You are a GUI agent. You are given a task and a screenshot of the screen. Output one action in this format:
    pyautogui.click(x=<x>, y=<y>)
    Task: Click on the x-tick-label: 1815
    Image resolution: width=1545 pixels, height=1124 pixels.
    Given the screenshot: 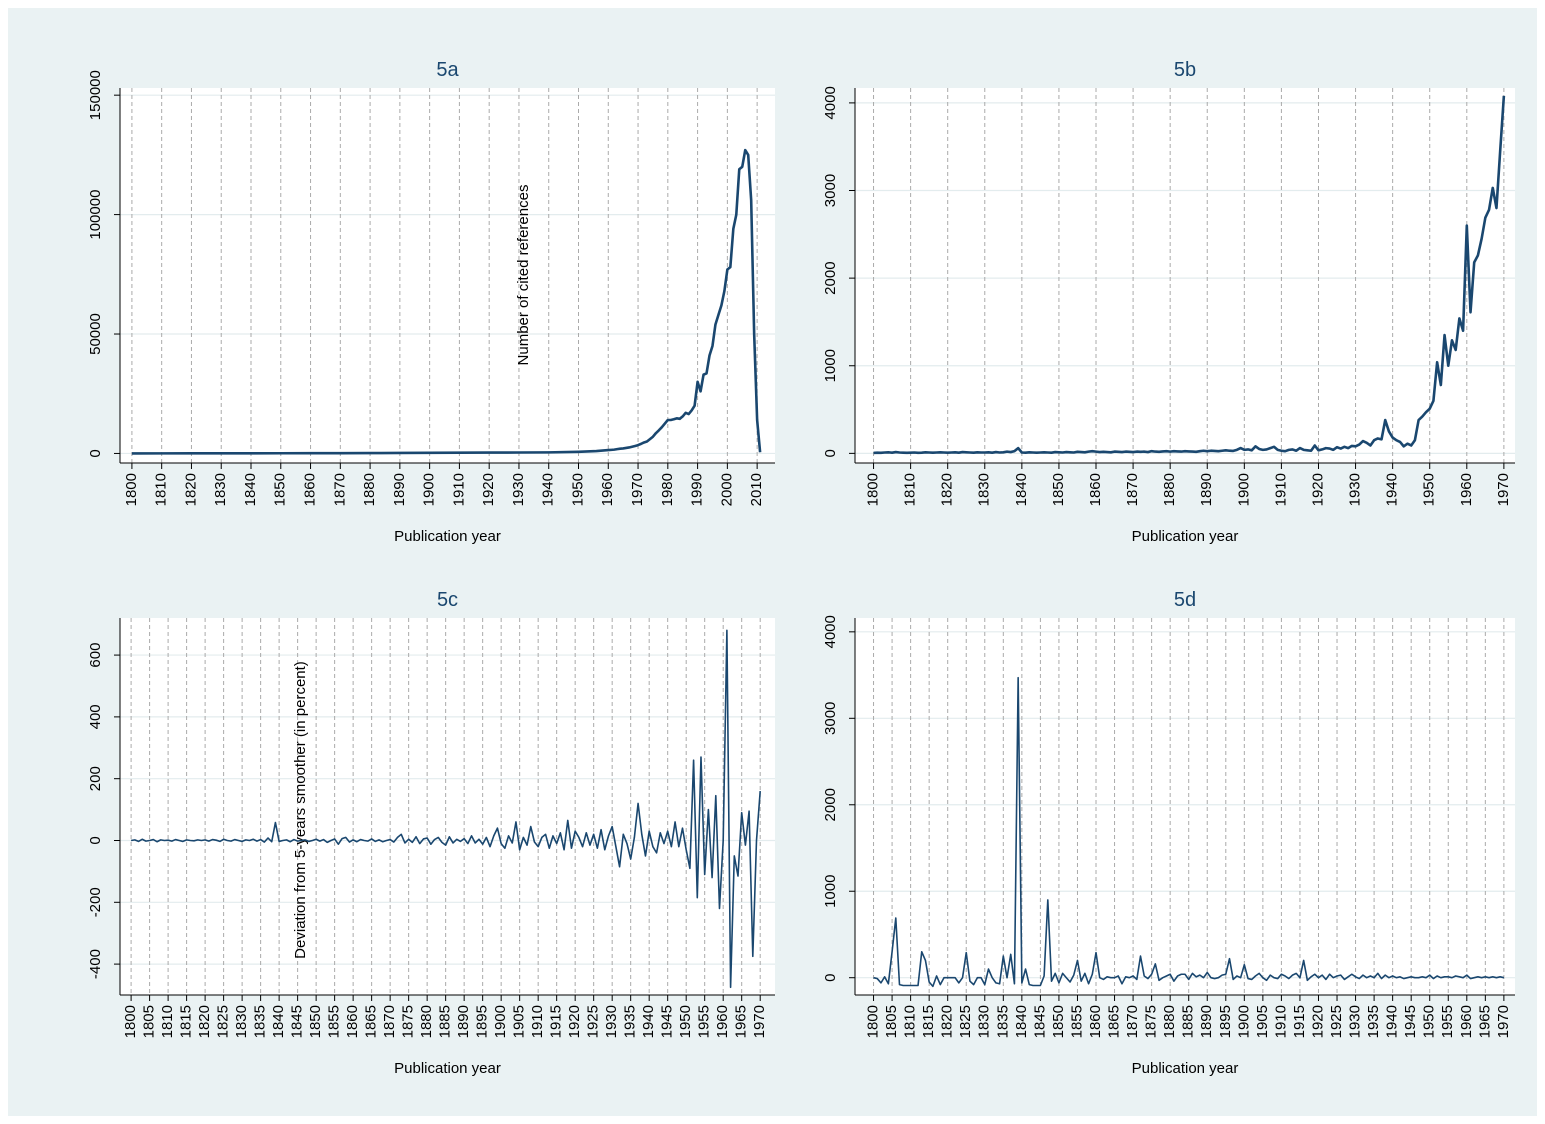 What is the action you would take?
    pyautogui.click(x=928, y=1021)
    